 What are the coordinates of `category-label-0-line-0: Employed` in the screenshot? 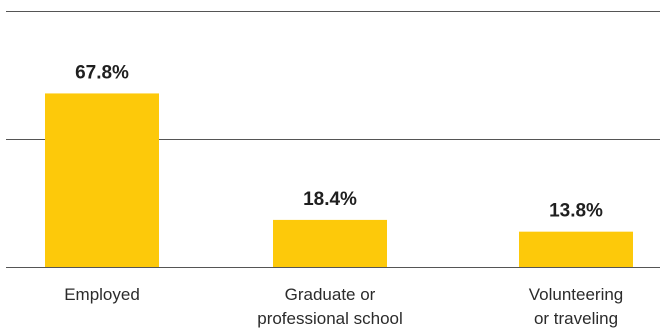 It's located at (102, 294).